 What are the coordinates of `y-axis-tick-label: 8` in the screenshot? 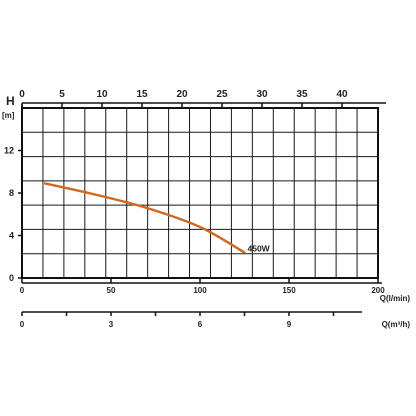 It's located at (11, 193).